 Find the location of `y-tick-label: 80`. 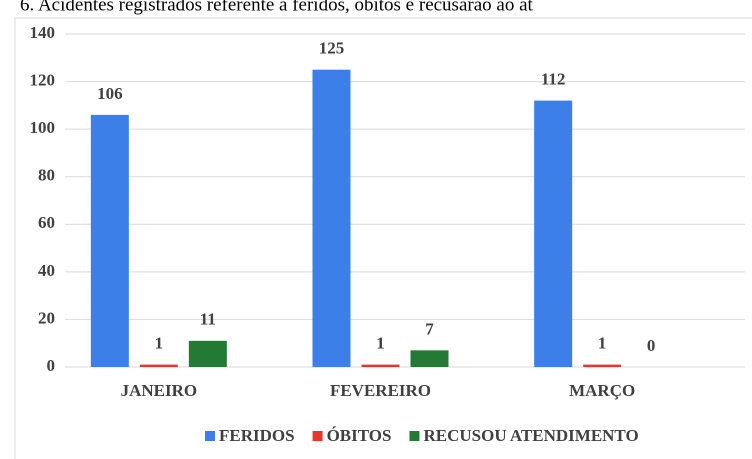

y-tick-label: 80 is located at coordinates (46, 175).